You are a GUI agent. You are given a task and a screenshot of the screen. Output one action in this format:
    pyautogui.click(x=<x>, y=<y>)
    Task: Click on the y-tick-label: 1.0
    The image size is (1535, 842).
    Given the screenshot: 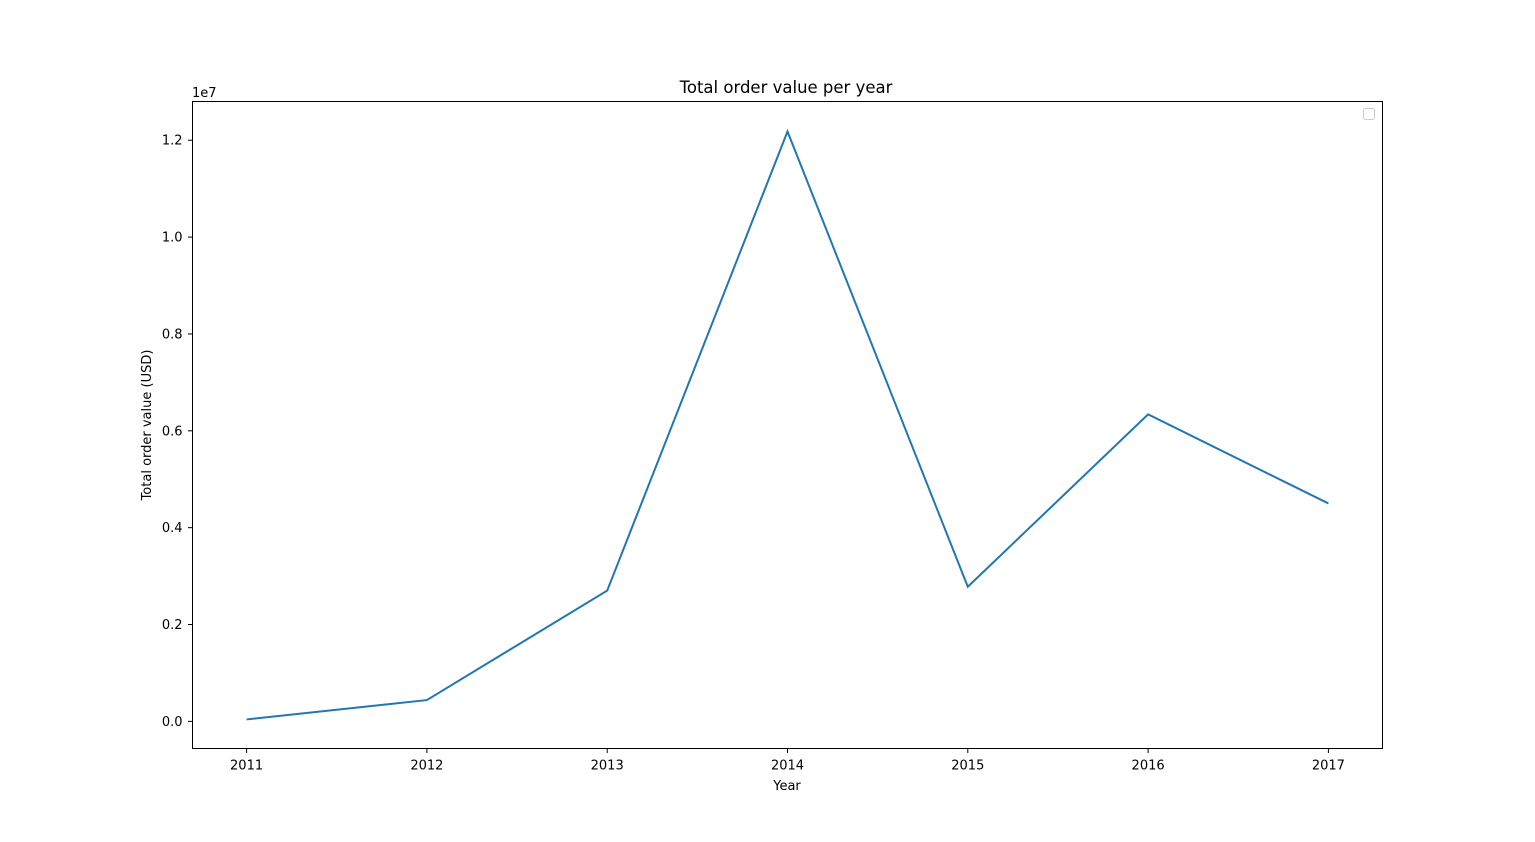 What is the action you would take?
    pyautogui.click(x=172, y=238)
    